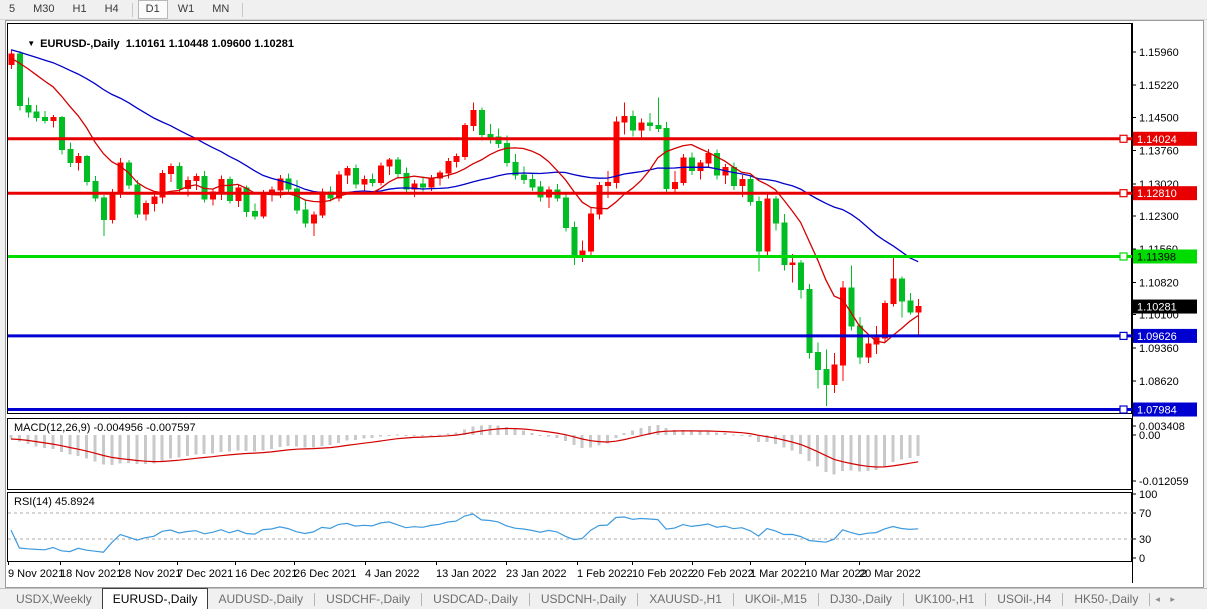 The image size is (1207, 609). I want to click on tab-usdchf-daily: USDCHF-,Daily, so click(368, 599).